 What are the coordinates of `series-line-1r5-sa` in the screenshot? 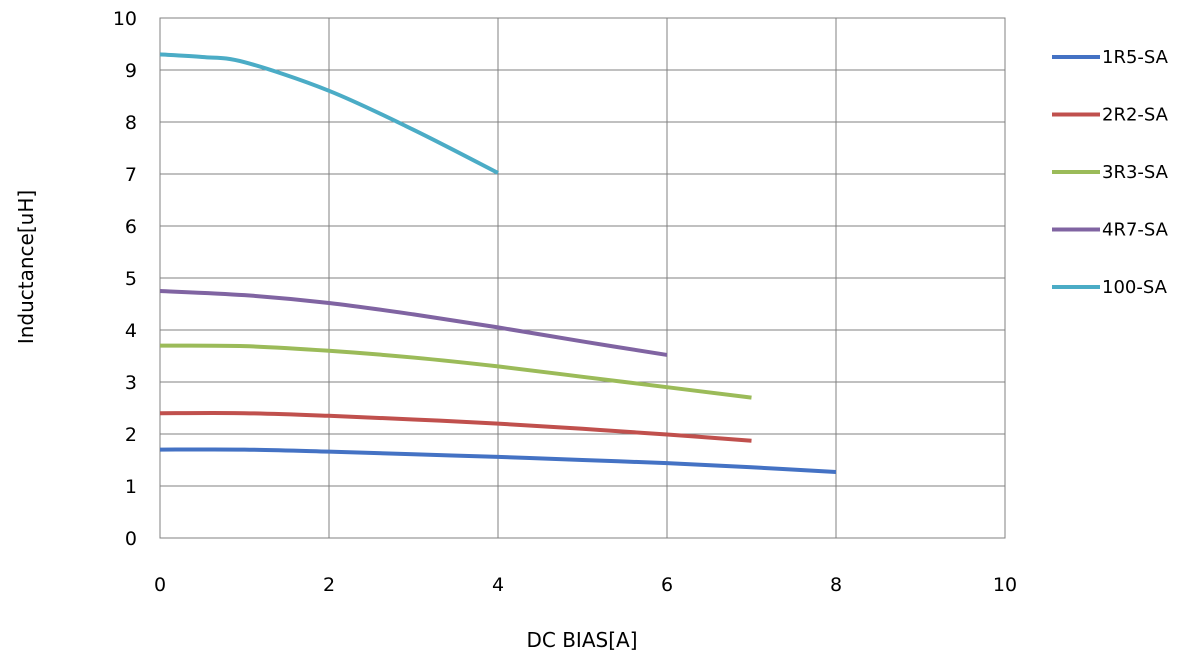 It's located at (498, 460).